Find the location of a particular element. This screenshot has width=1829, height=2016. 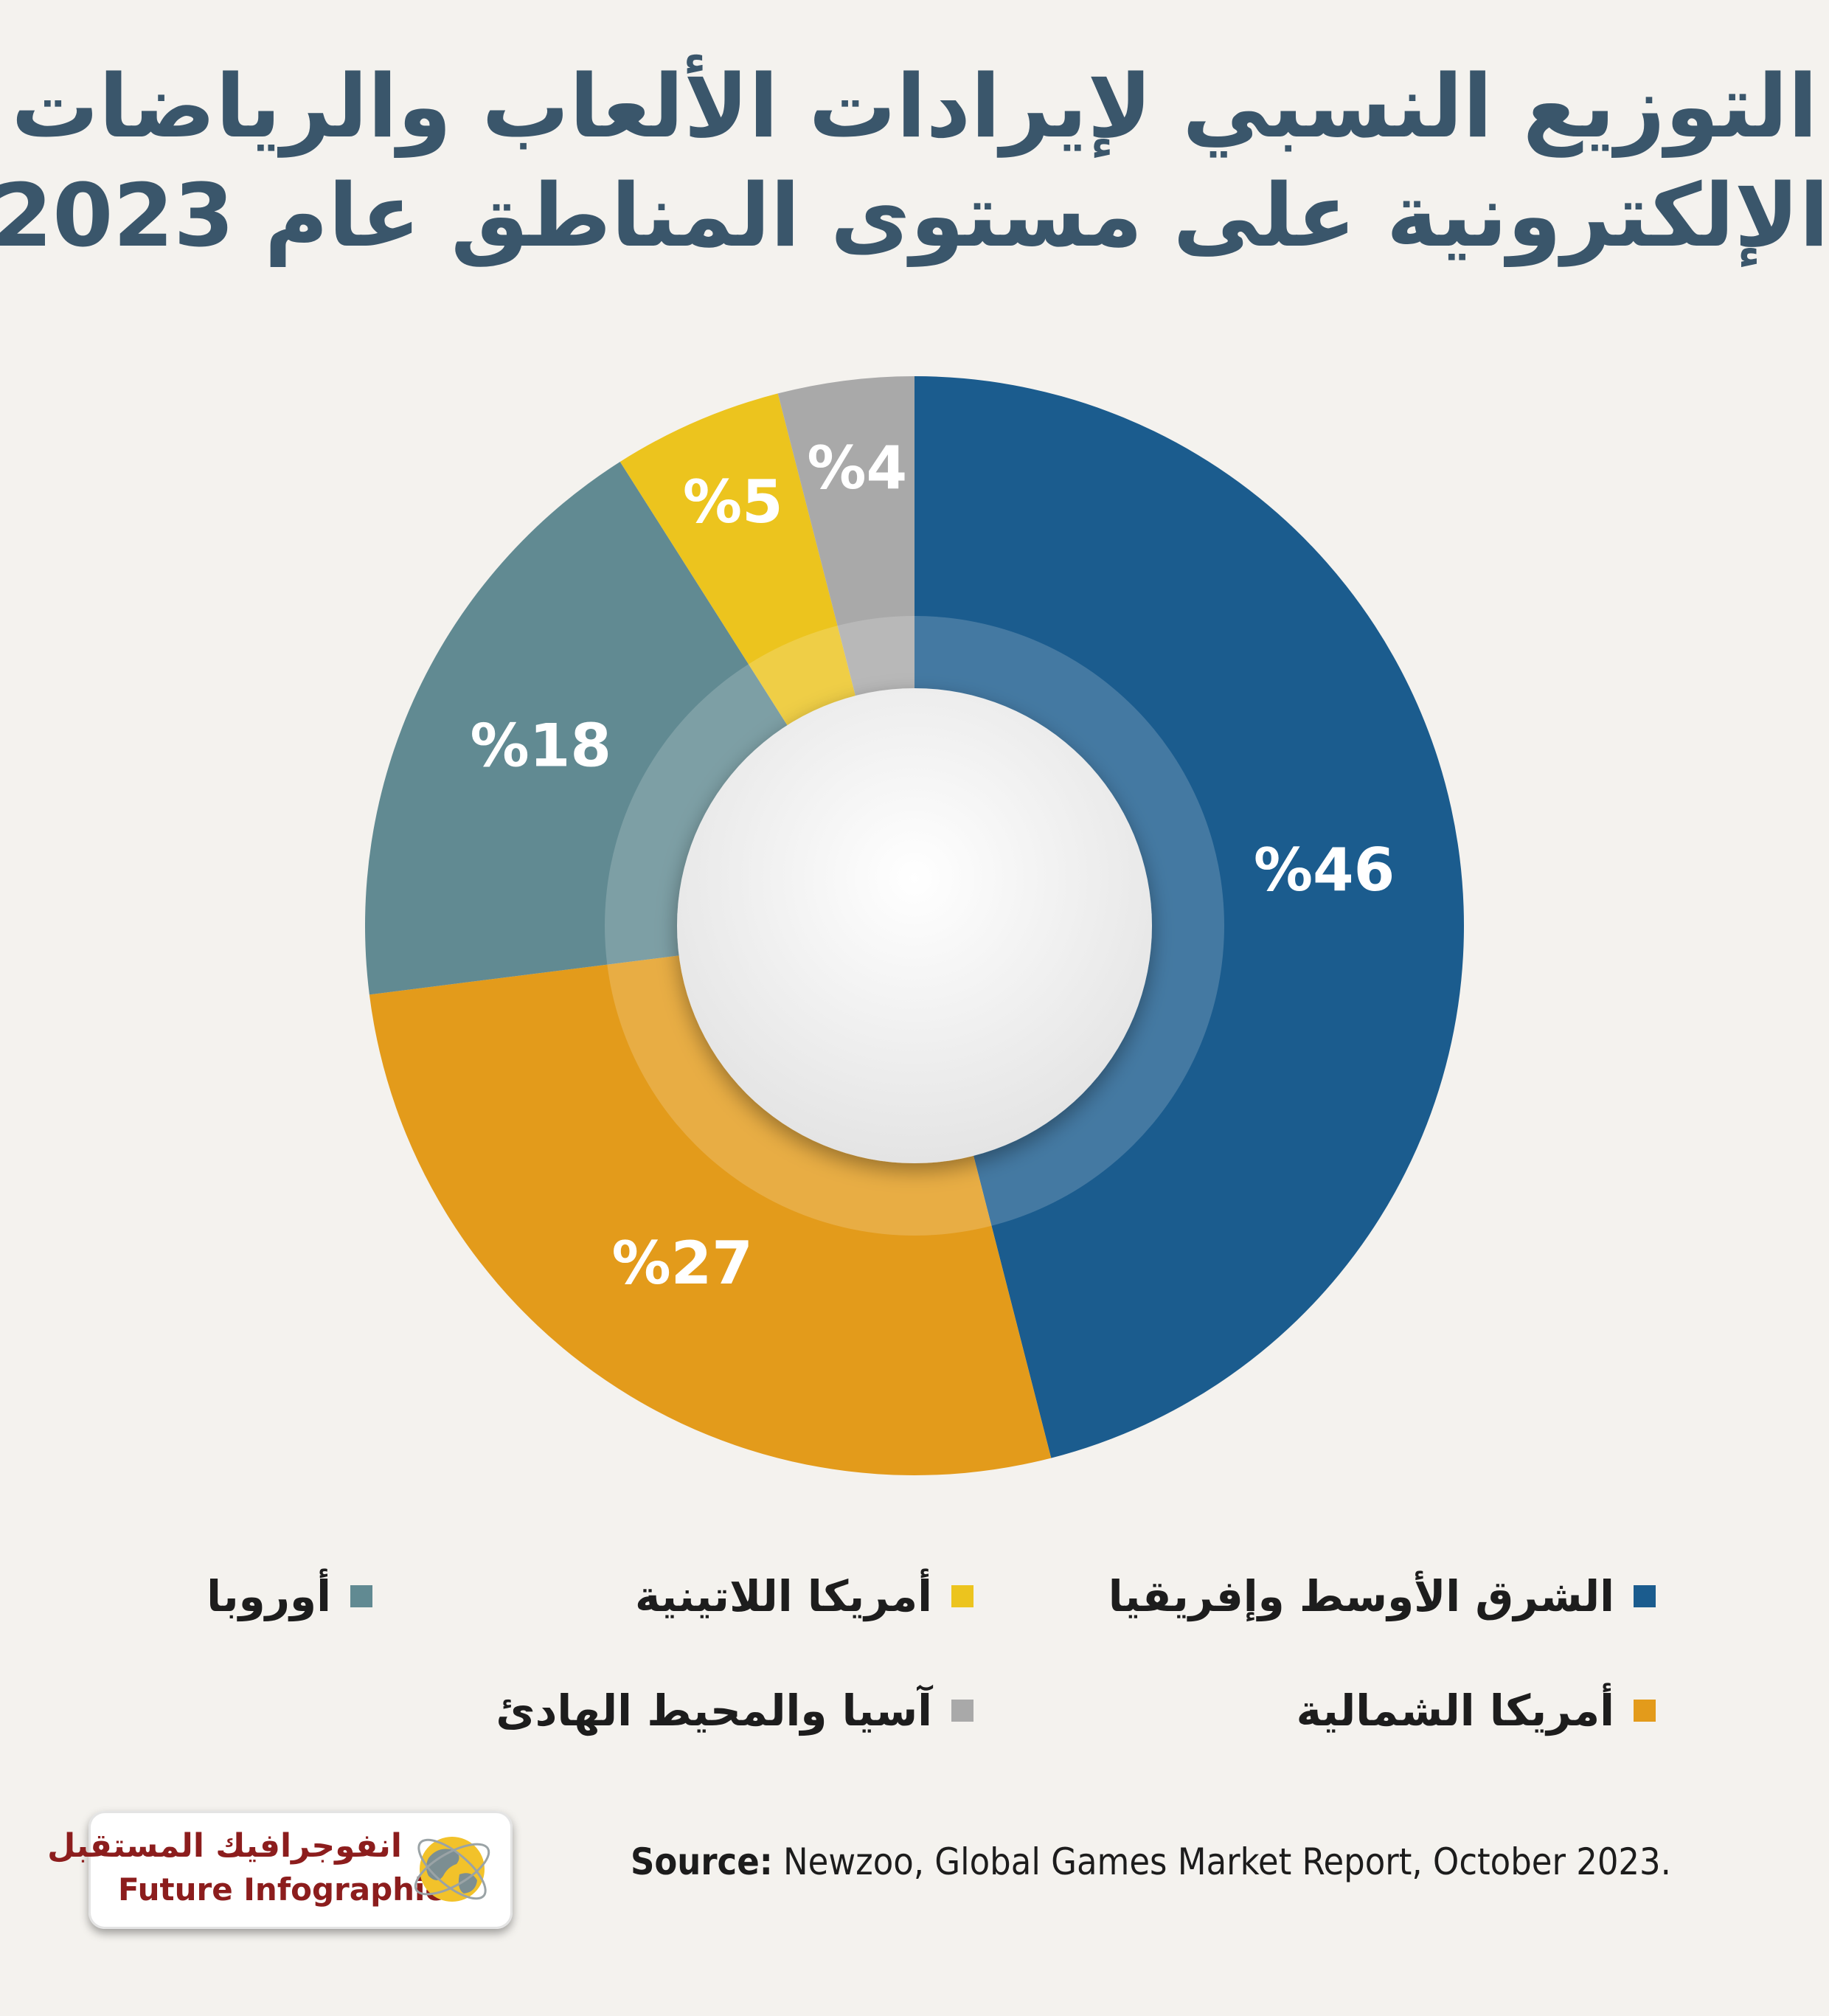

legend-label: الشرق الأوسط وإفريقيا is located at coordinates (1361, 1596).